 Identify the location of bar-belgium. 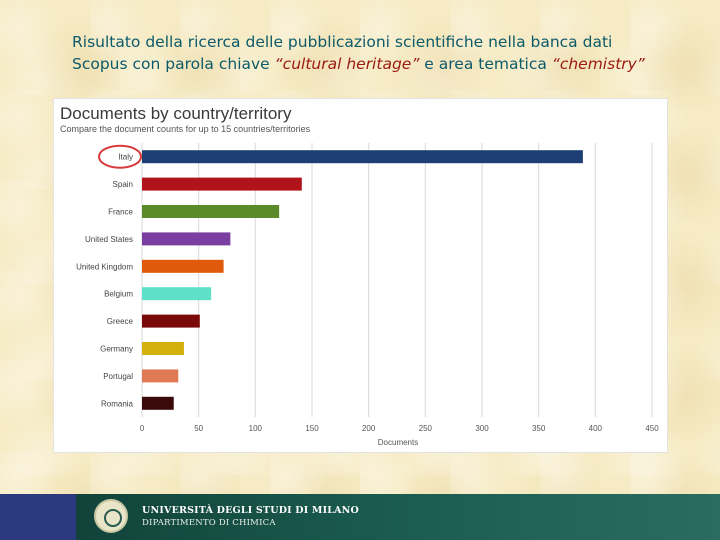
(177, 294).